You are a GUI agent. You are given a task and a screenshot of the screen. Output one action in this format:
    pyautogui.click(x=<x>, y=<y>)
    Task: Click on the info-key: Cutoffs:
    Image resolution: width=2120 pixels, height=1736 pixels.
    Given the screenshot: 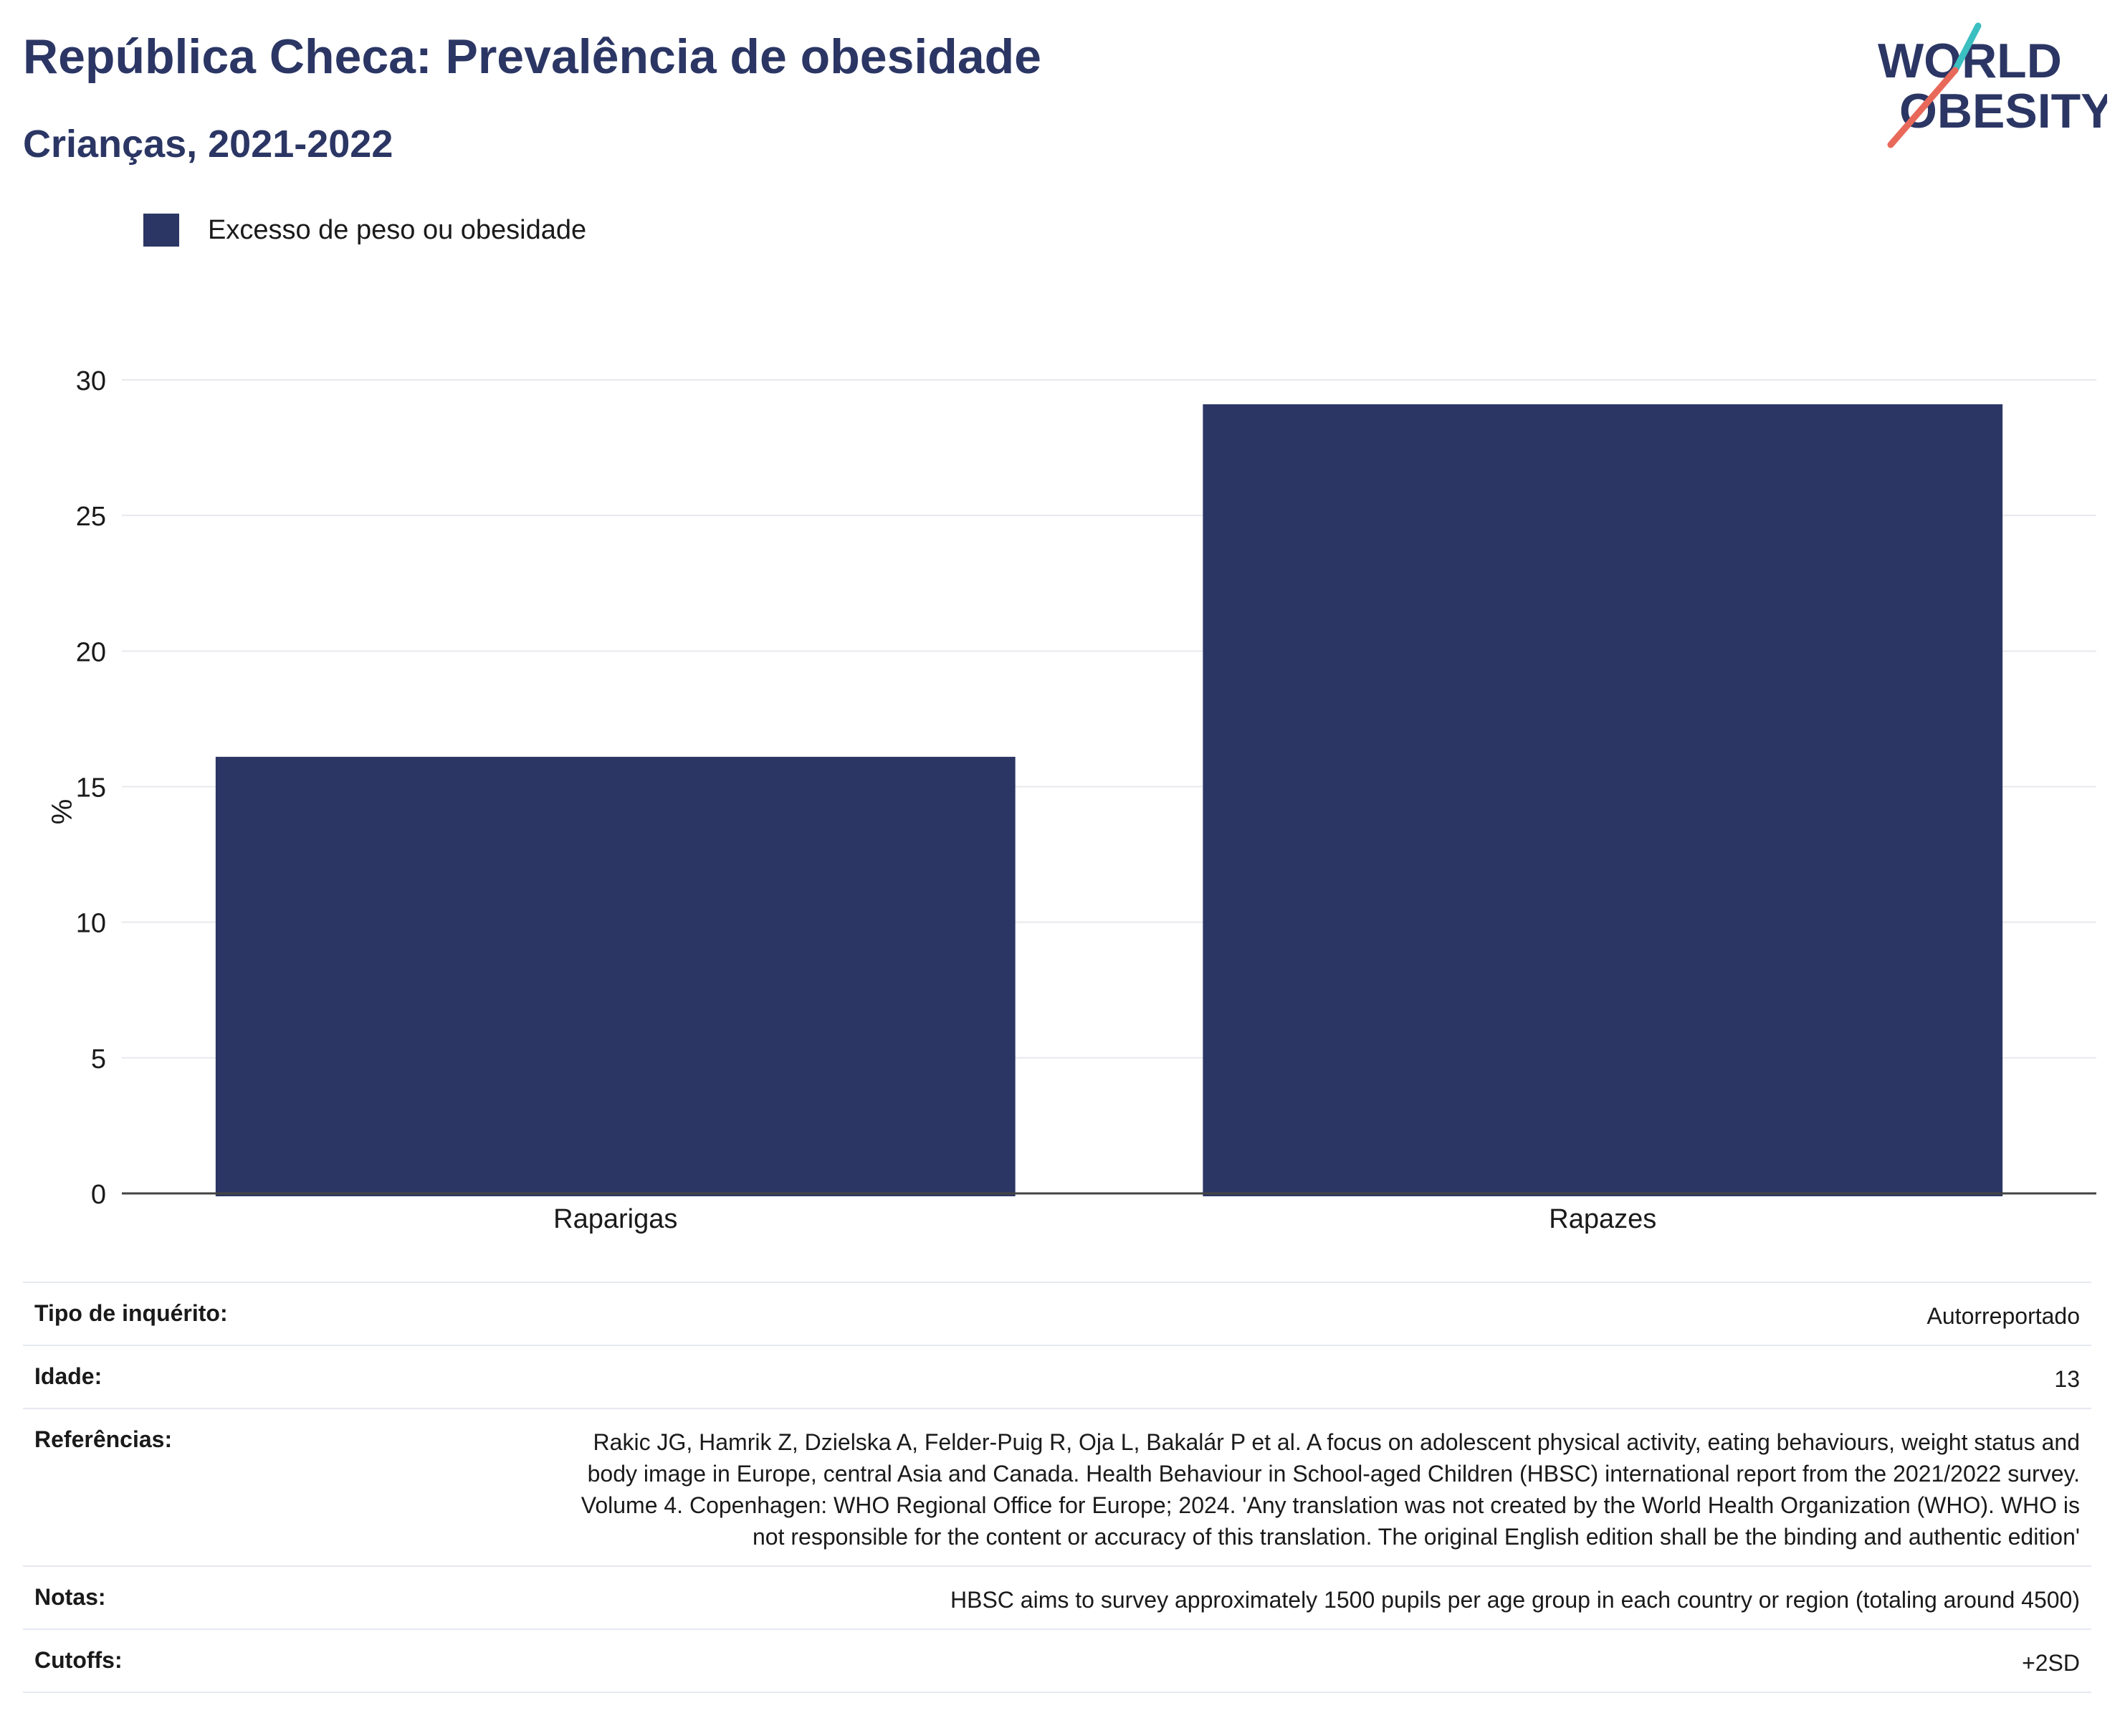 What is the action you would take?
    pyautogui.click(x=79, y=1660)
    